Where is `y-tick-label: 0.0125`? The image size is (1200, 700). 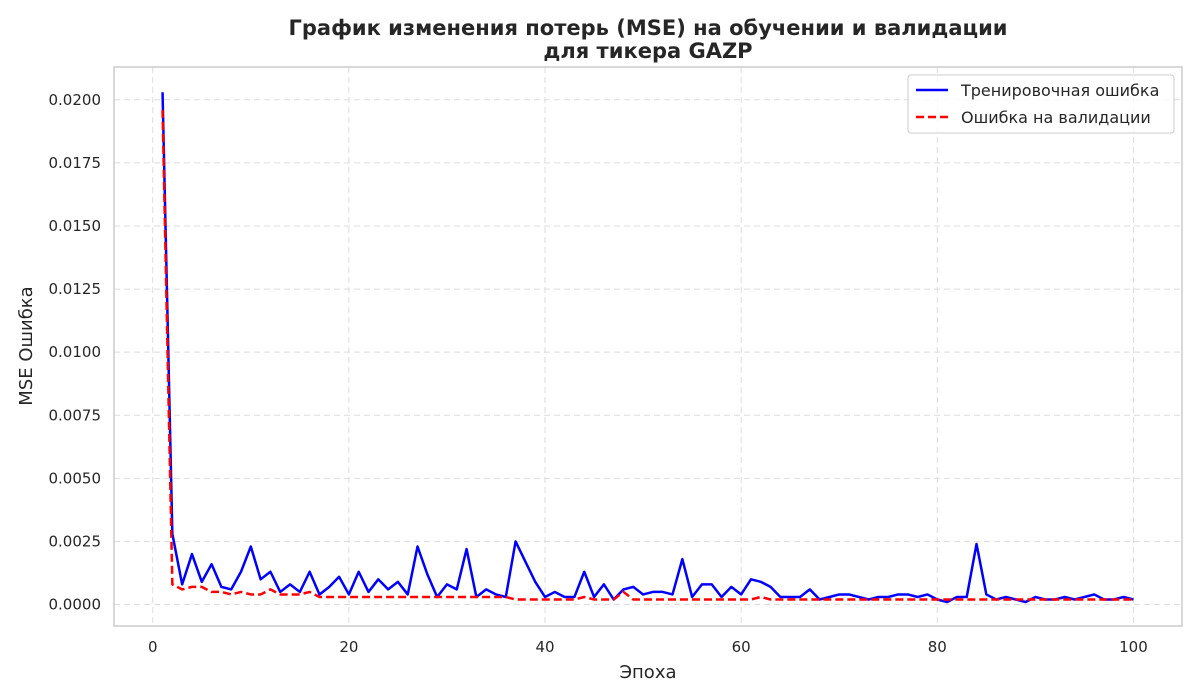 y-tick-label: 0.0125 is located at coordinates (75, 289).